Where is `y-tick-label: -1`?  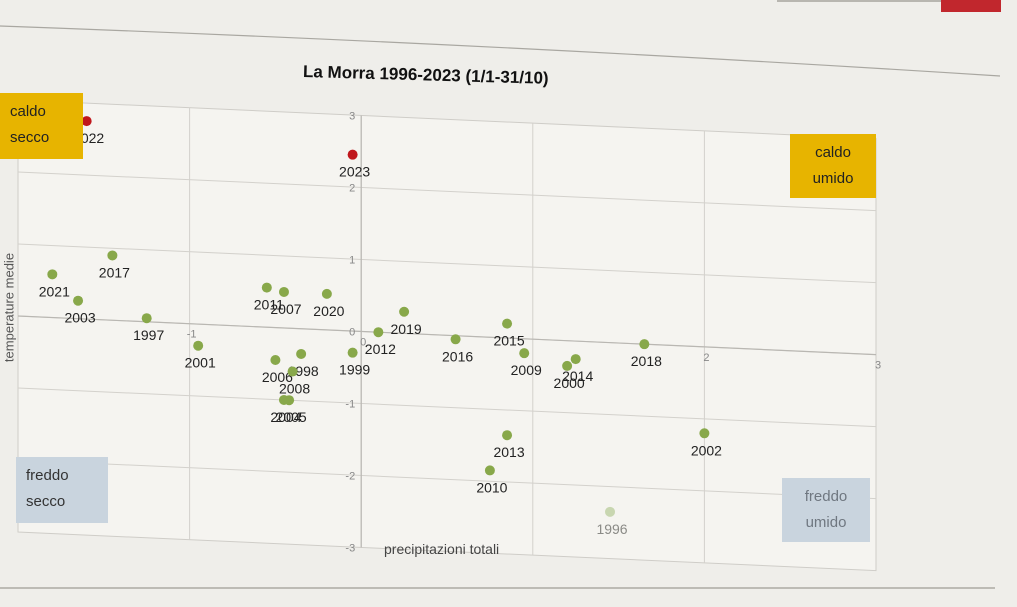 y-tick-label: -1 is located at coordinates (350, 404).